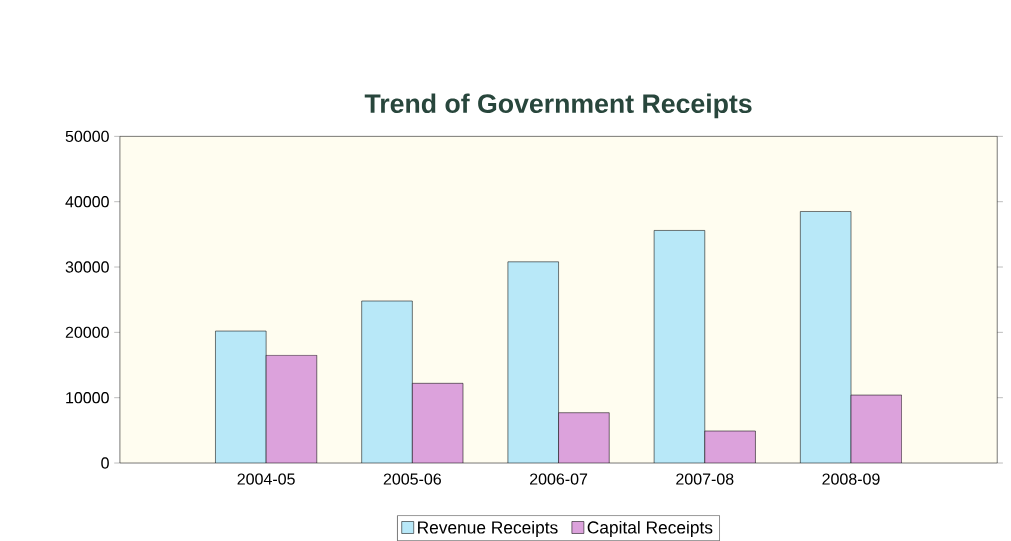 The image size is (1011, 541). Describe the element at coordinates (105, 463) in the screenshot. I see `y-tick-label: 0` at that location.